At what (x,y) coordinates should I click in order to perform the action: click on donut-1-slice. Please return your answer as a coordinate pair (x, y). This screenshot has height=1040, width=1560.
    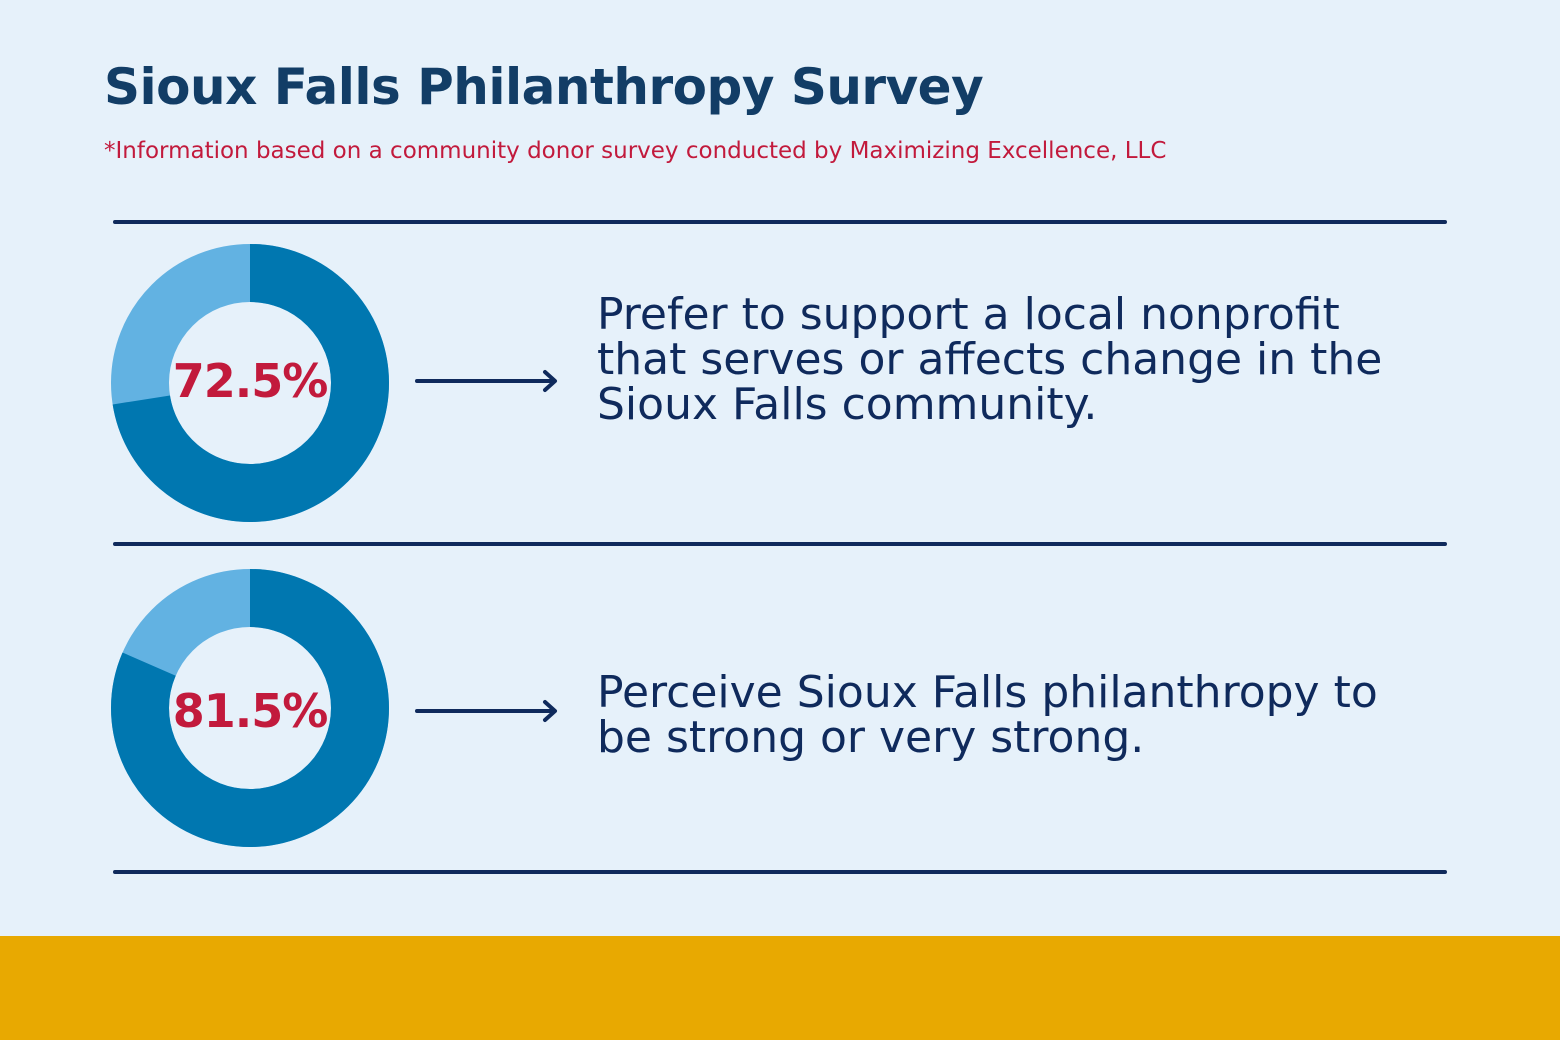
    Looking at the image, I should click on (250, 383).